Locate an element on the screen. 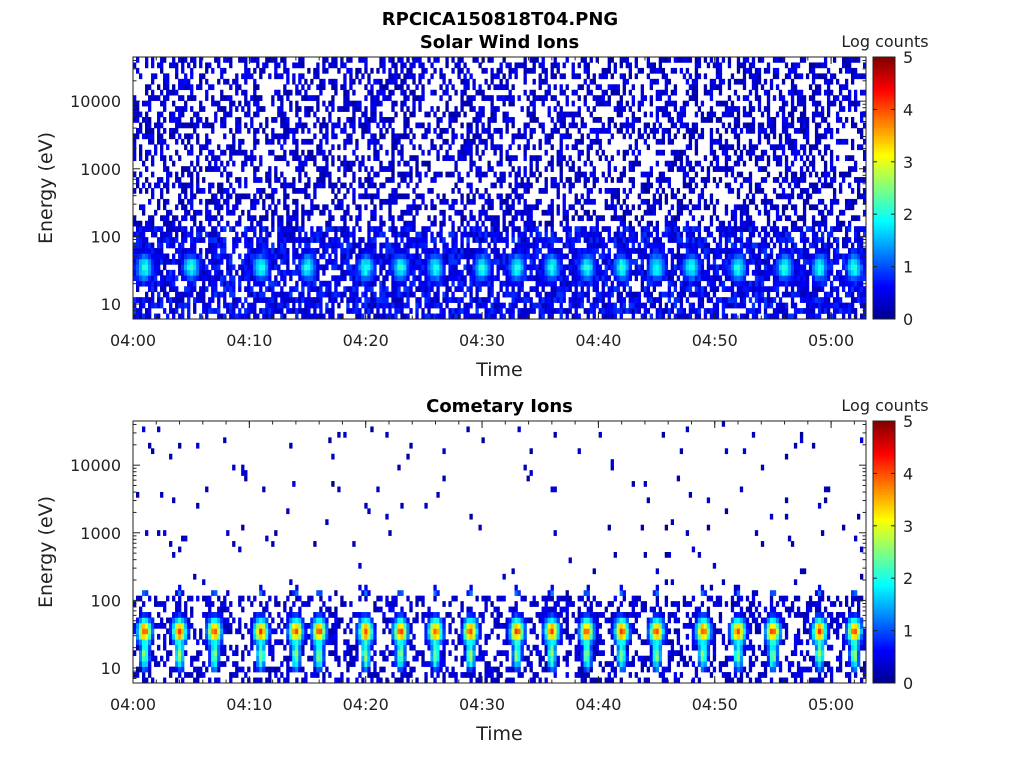 This screenshot has height=768, width=1024. panel-title: Solar Wind Ions is located at coordinates (499, 42).